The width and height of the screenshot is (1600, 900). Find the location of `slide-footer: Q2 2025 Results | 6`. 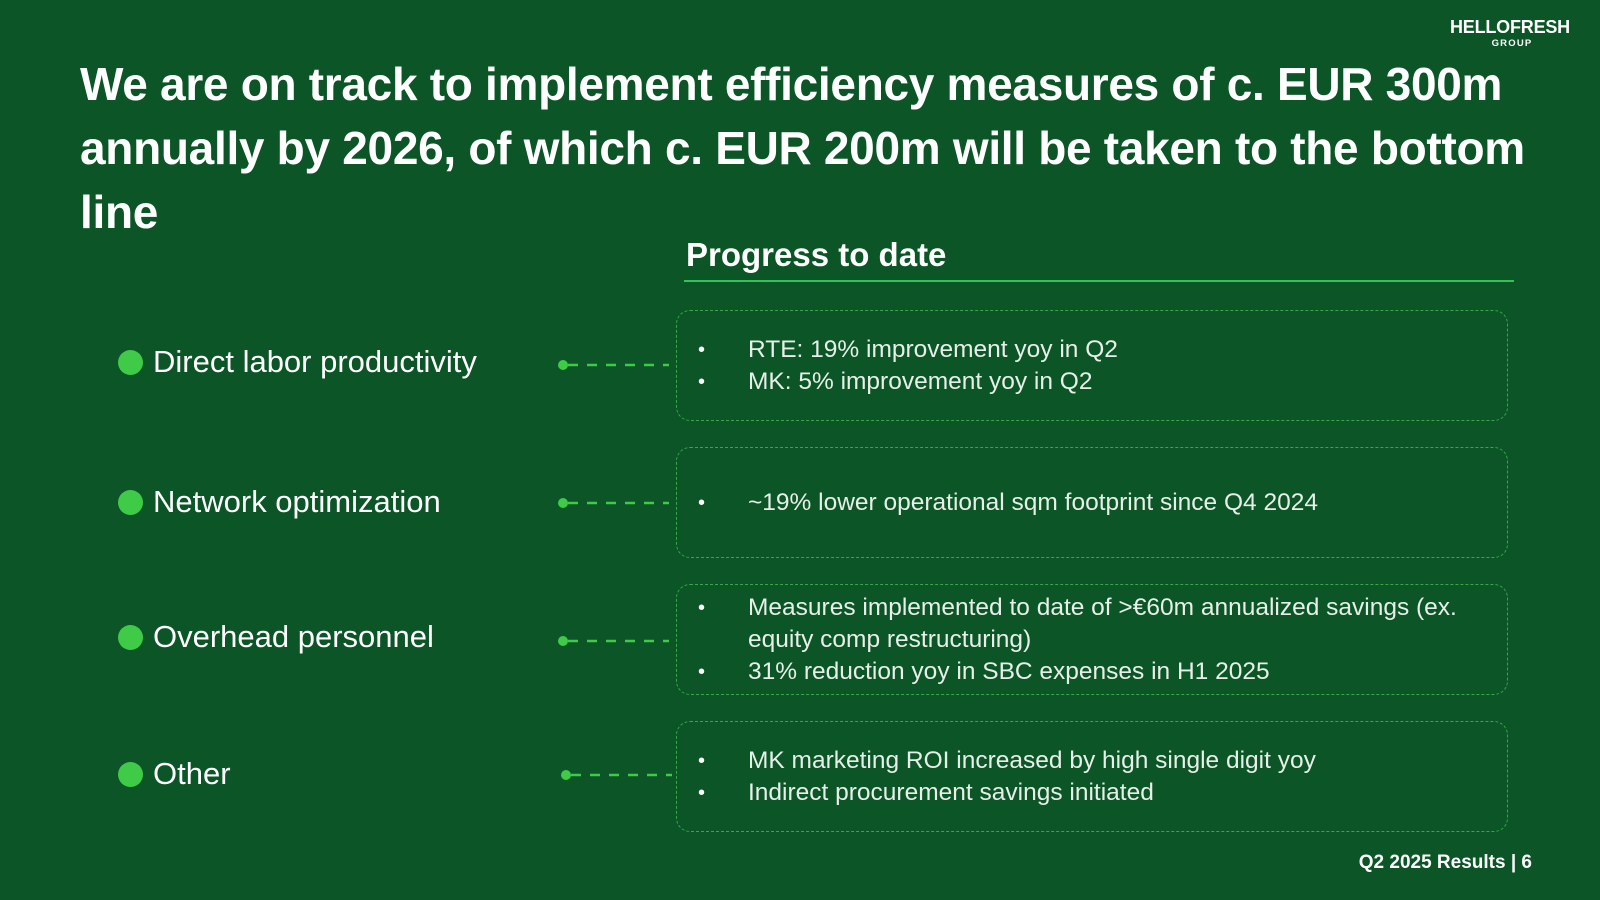

slide-footer: Q2 2025 Results | 6 is located at coordinates (1445, 862).